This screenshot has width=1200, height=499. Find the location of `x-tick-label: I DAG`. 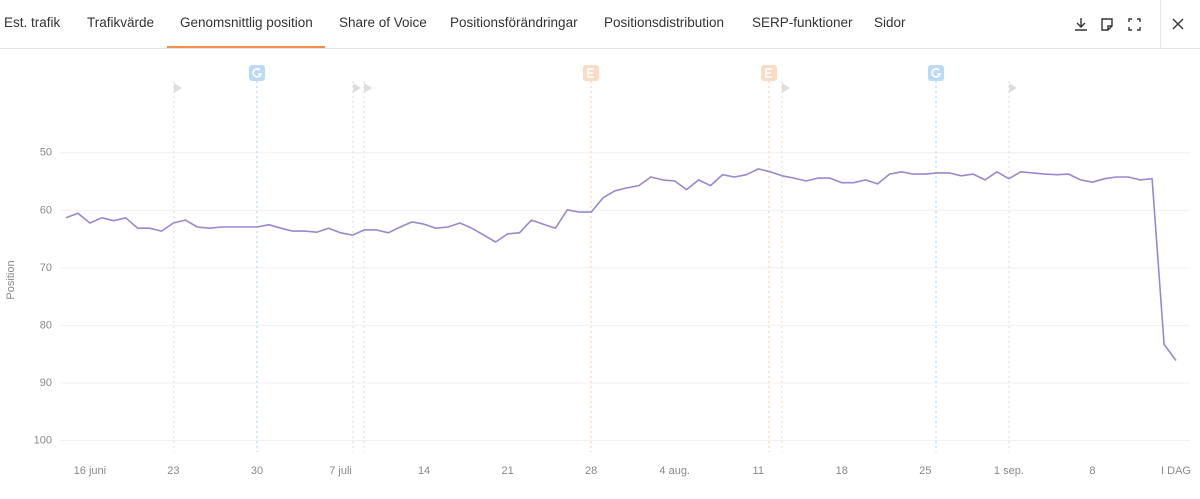

x-tick-label: I DAG is located at coordinates (1176, 471).